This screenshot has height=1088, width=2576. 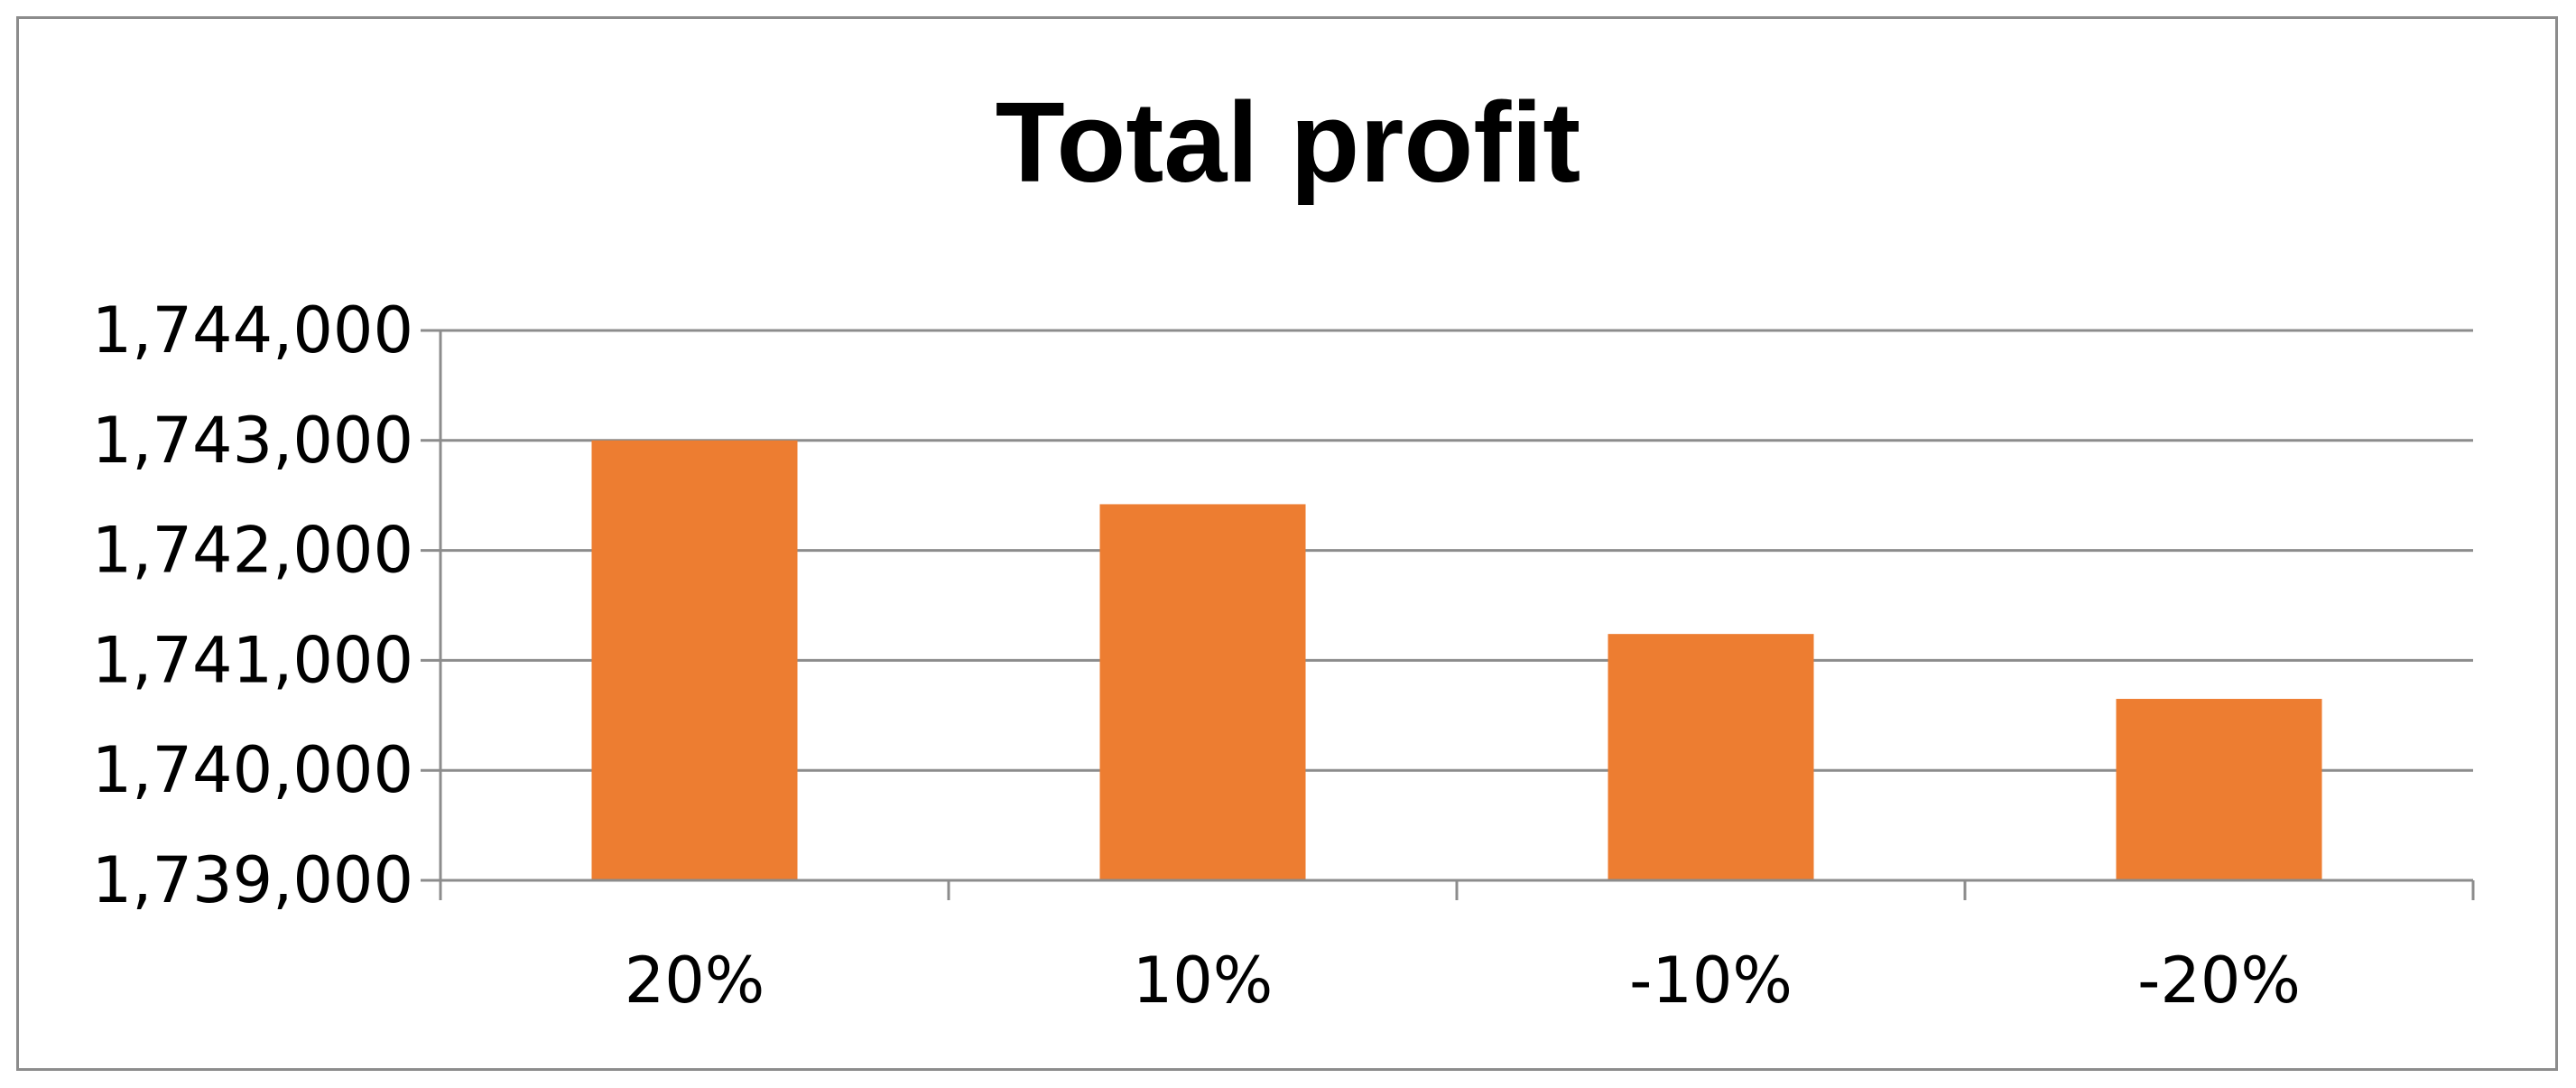 I want to click on y-tick-label: 1,741,000, so click(x=252, y=660).